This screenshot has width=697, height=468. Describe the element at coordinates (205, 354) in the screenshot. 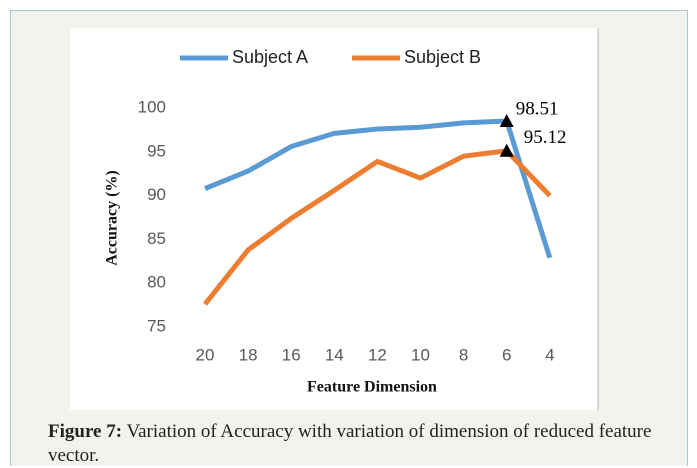

I see `x-tick-label: 20` at that location.